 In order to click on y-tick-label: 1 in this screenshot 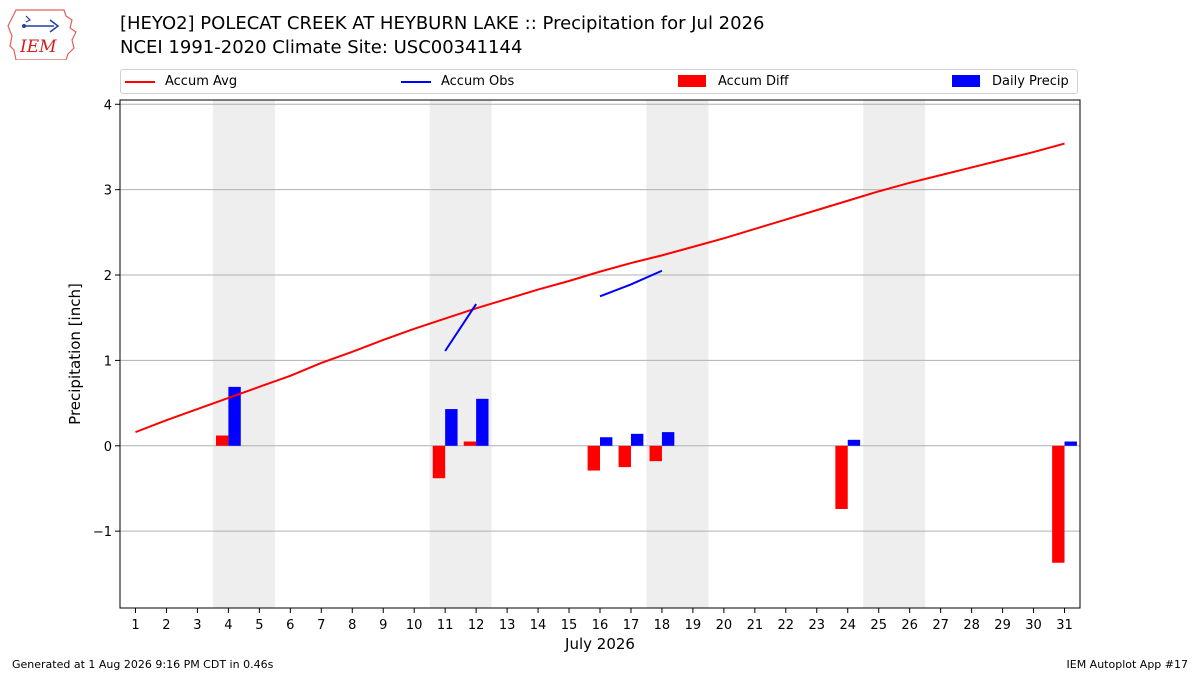, I will do `click(108, 361)`.